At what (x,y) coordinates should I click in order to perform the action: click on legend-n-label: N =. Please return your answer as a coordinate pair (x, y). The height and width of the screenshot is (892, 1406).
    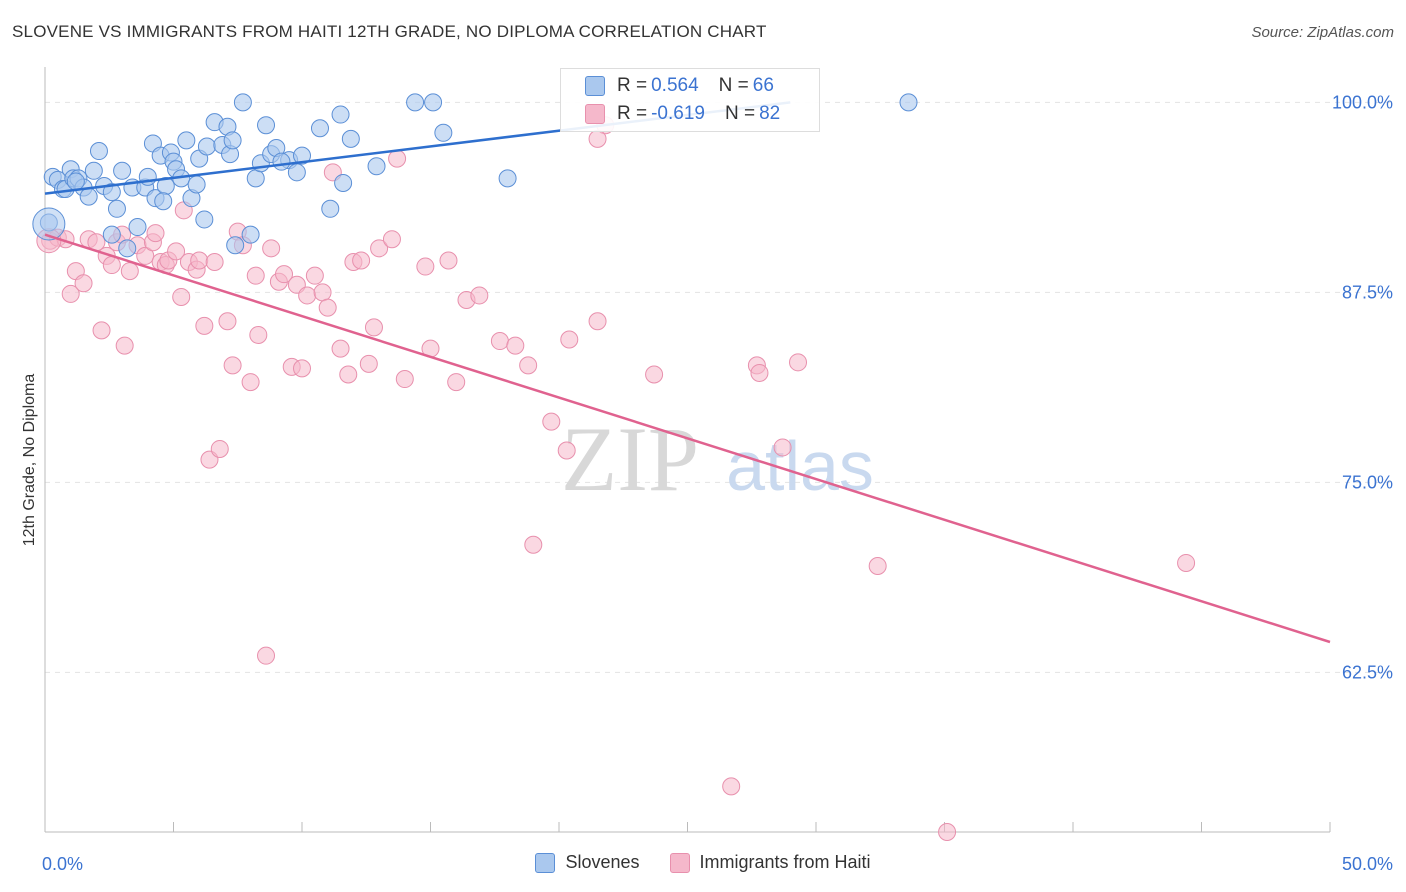
    Looking at the image, I should click on (740, 113).